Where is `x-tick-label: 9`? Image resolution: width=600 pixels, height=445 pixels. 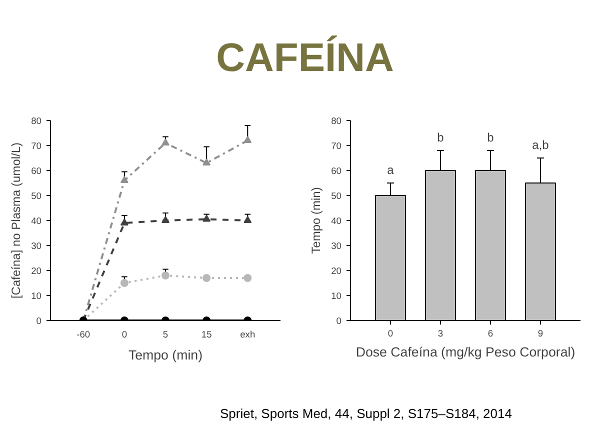 x-tick-label: 9 is located at coordinates (541, 333).